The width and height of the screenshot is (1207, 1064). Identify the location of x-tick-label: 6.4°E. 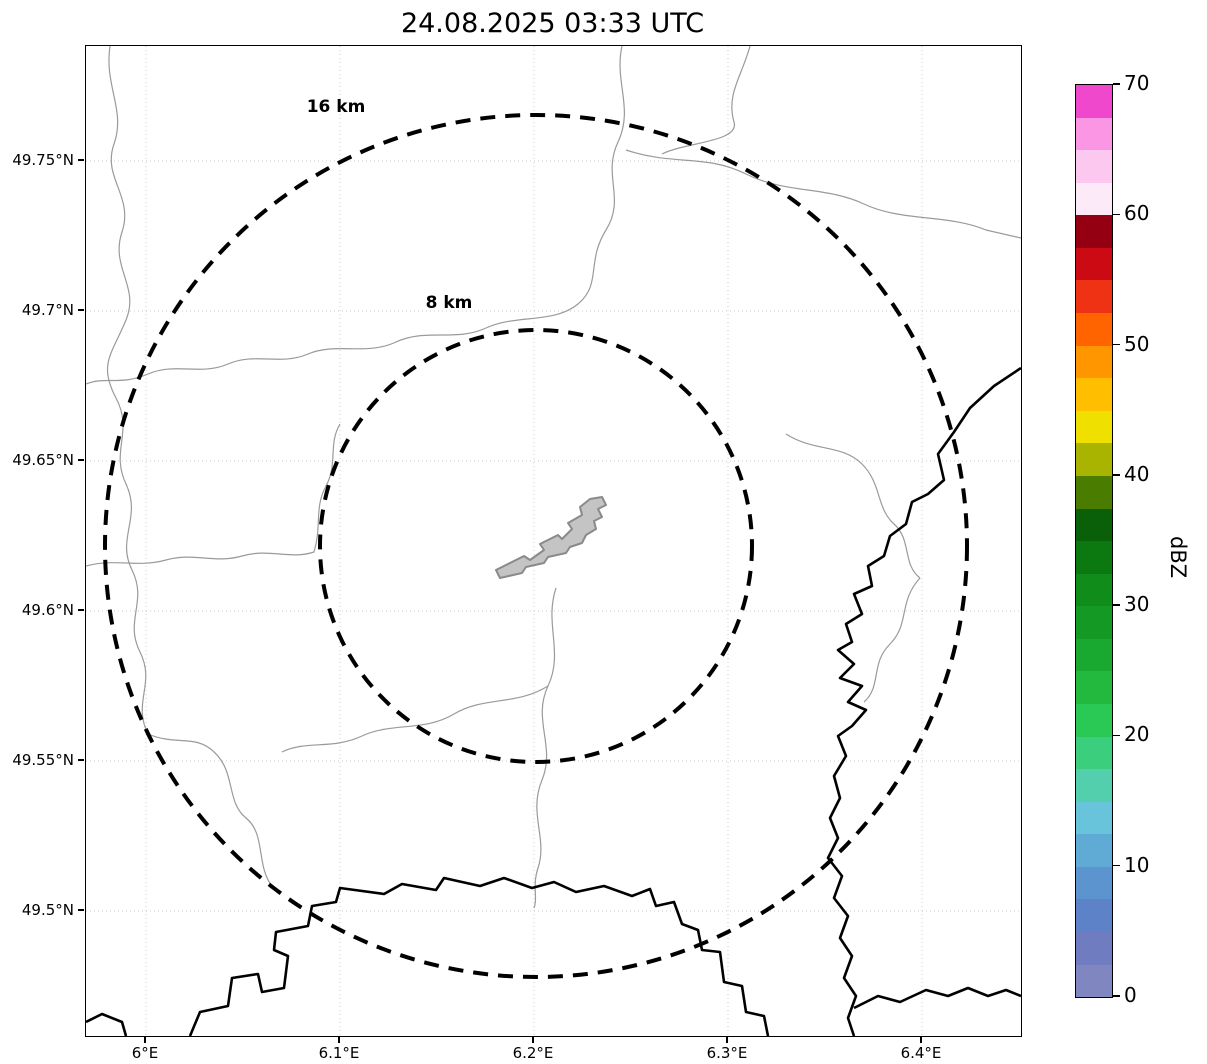
(921, 1053).